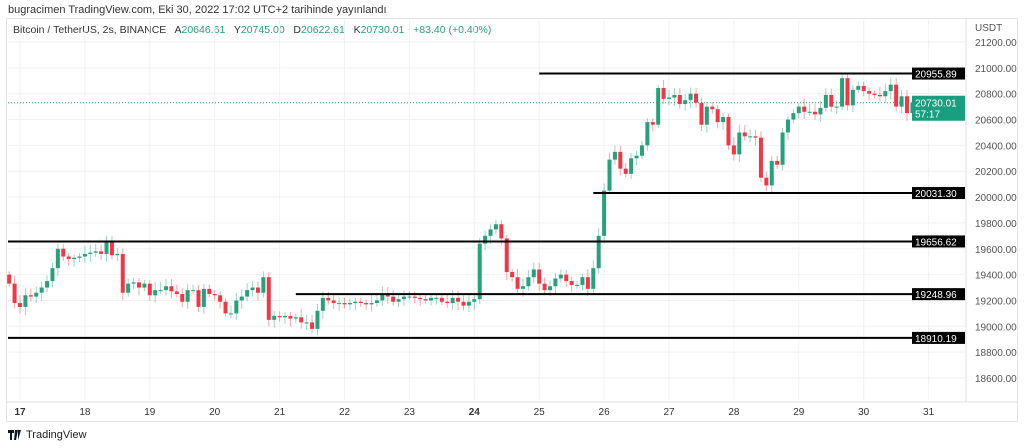 The height and width of the screenshot is (448, 1024). Describe the element at coordinates (996, 198) in the screenshot. I see `y-tick-label: 20000.00` at that location.